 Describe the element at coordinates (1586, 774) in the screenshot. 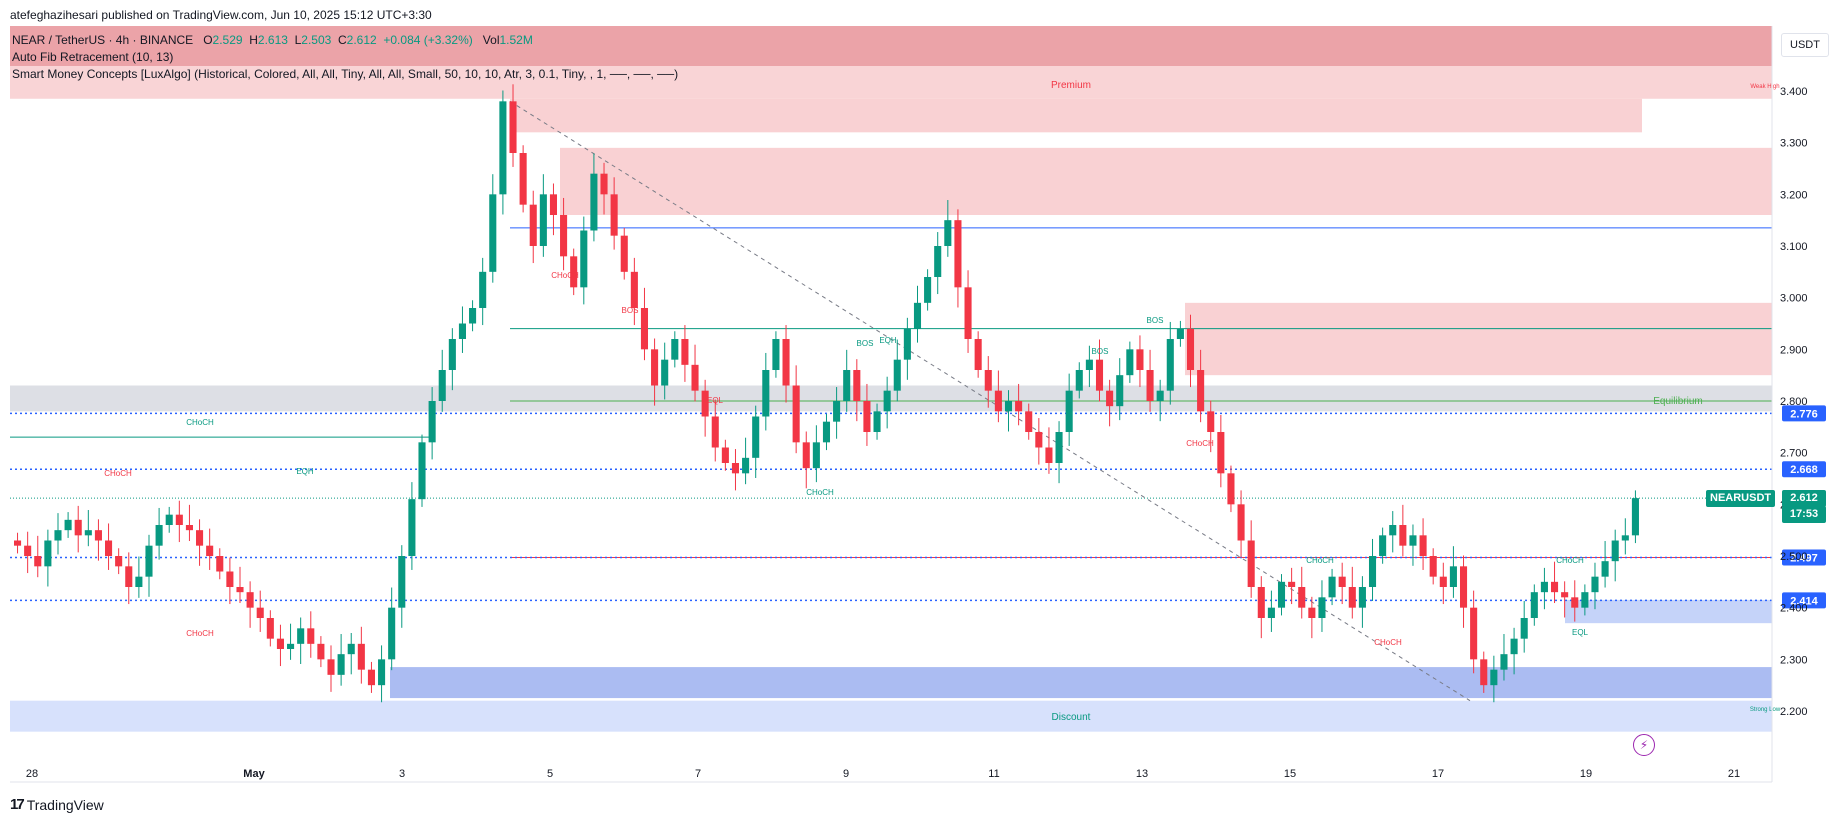

I see `x-tick-label: 19` at that location.